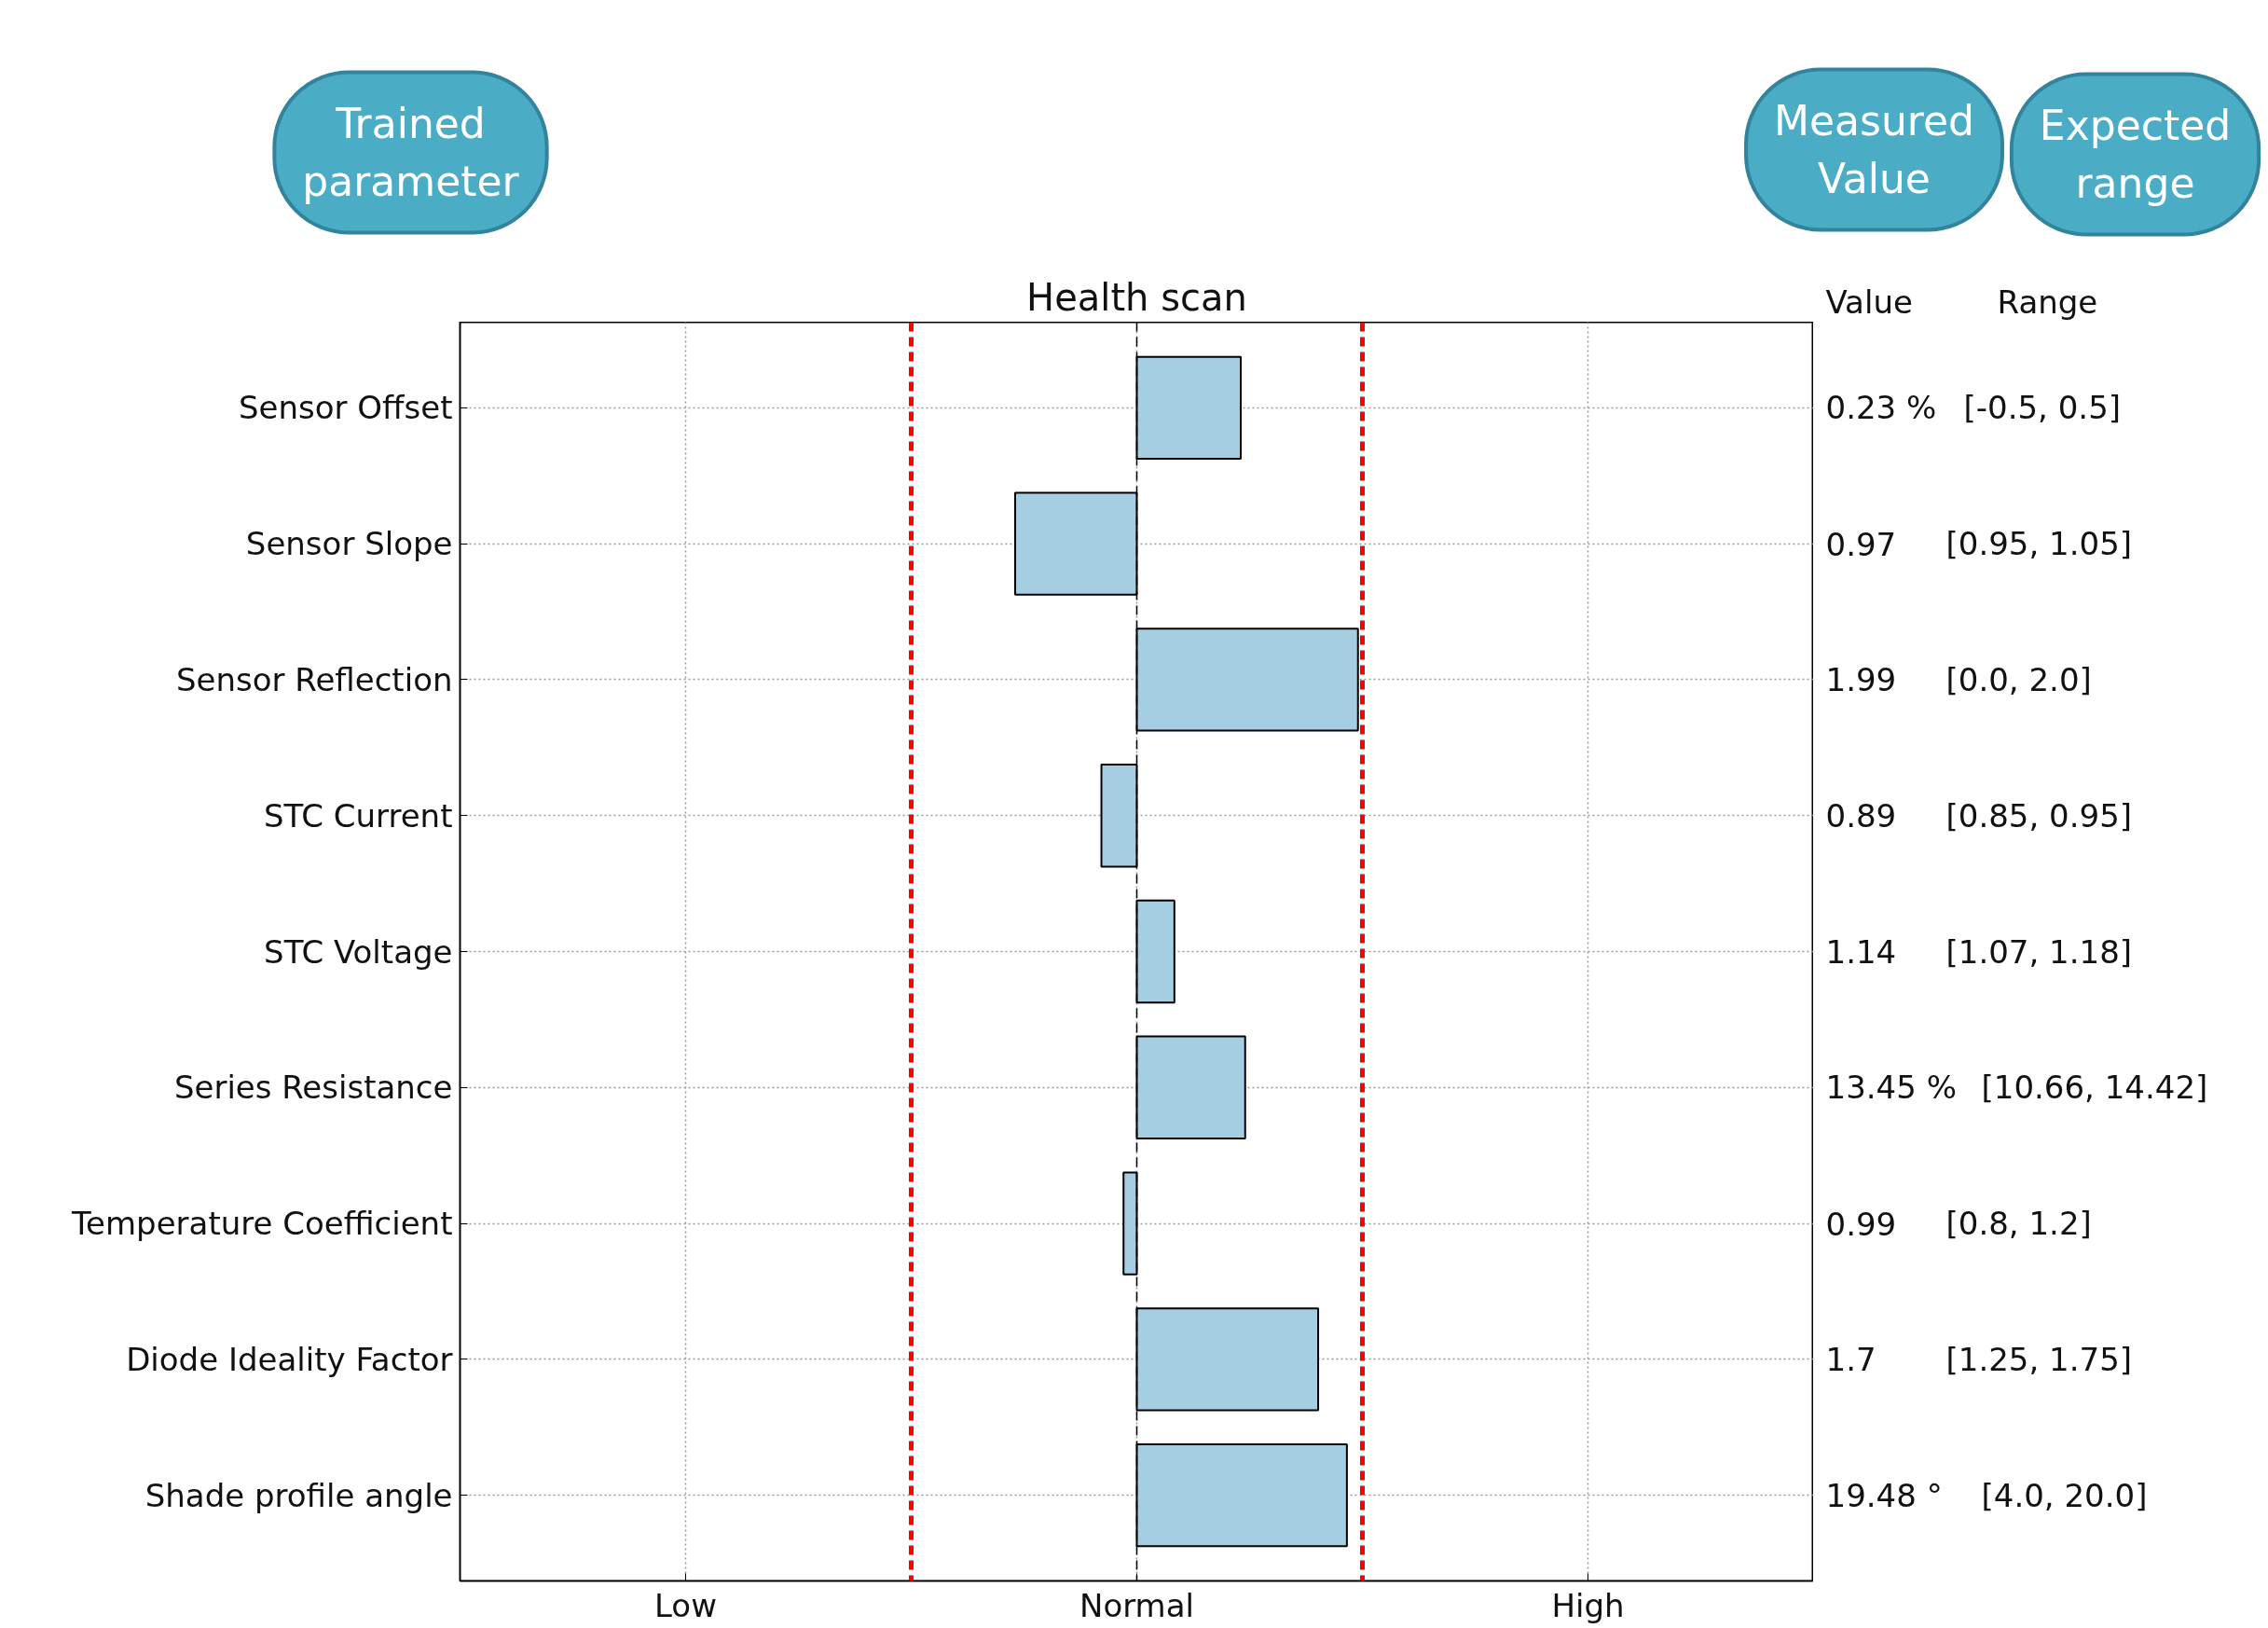 The width and height of the screenshot is (2268, 1628). I want to click on text: [4.0, 20.0], so click(2064, 1495).